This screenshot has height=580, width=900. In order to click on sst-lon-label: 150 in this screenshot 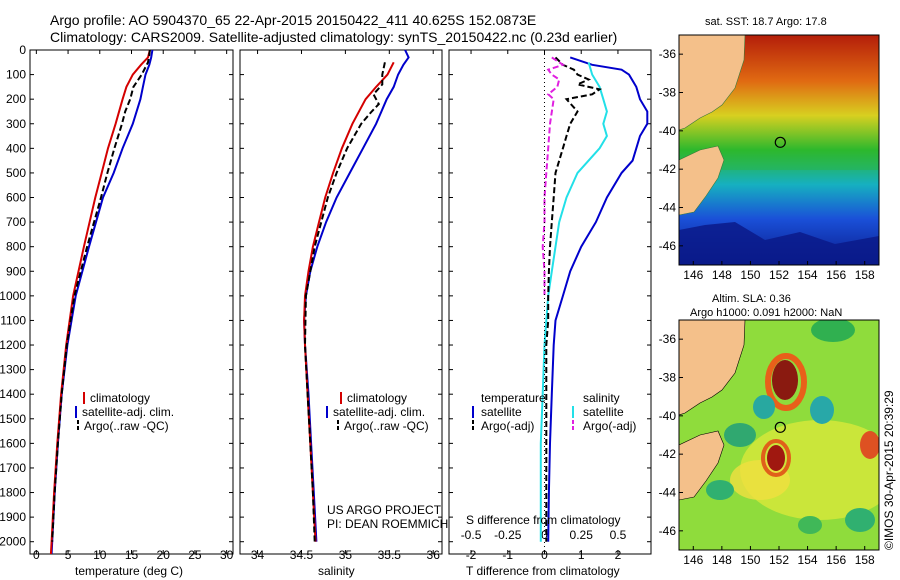, I will do `click(750, 275)`.